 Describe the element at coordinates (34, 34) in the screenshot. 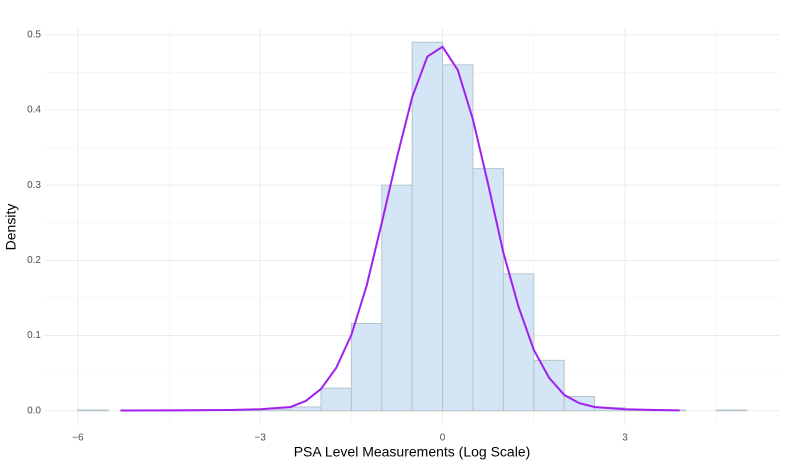

I see `y-tick-label: 0.5` at that location.